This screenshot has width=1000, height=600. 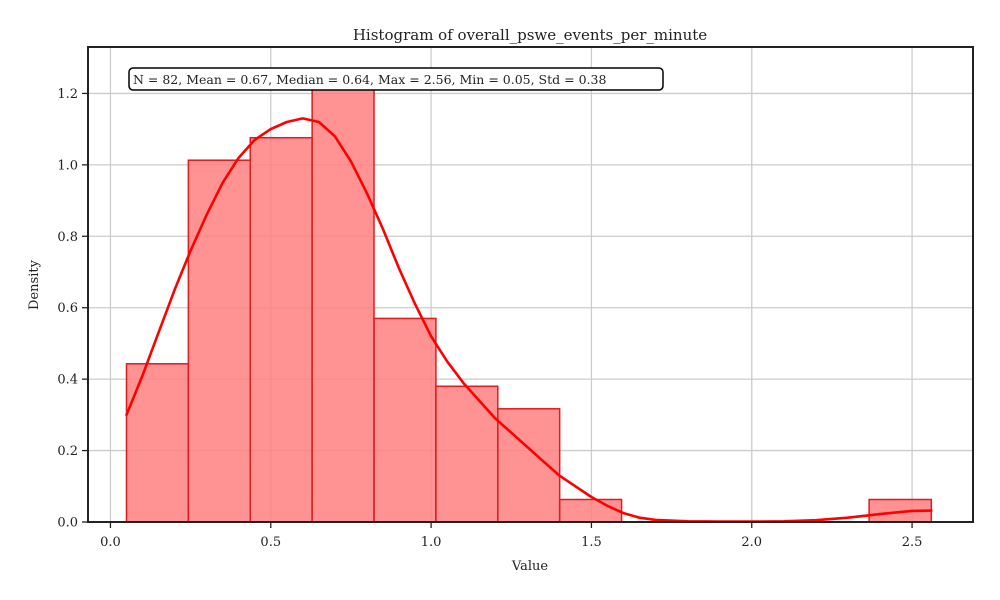 I want to click on y-axis-ticks: 0.0 0.2 0.4 0.6 0.8 1.0 1.2, so click(x=72, y=309).